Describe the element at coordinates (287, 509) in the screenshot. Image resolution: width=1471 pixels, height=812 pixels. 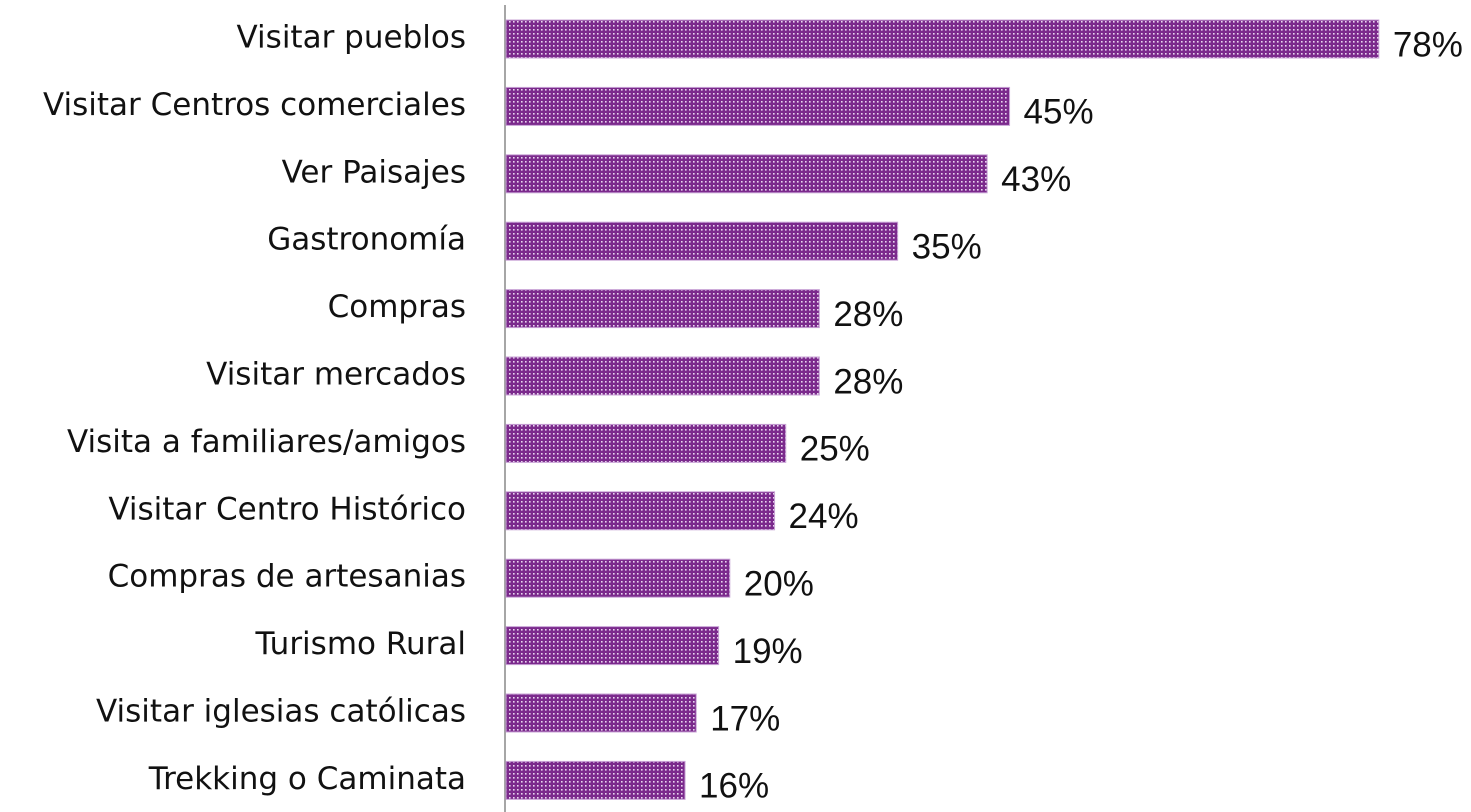
I see `category-label: Visitar Centro Histórico` at that location.